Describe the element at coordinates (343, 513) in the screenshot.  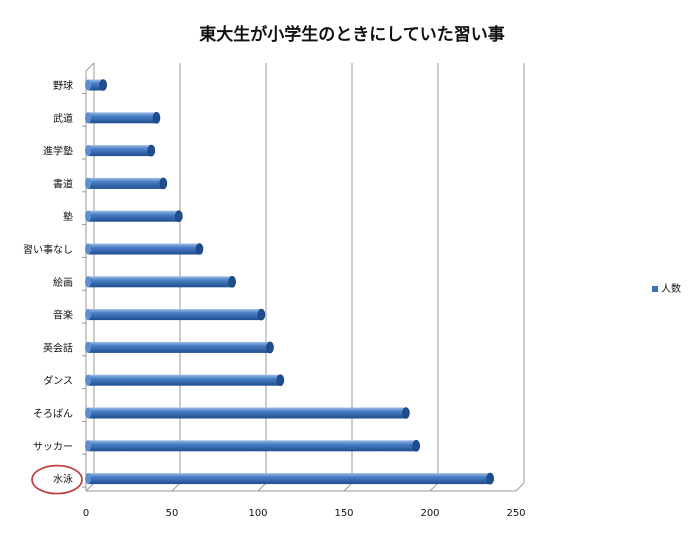
I see `x-tick-label: 150` at that location.